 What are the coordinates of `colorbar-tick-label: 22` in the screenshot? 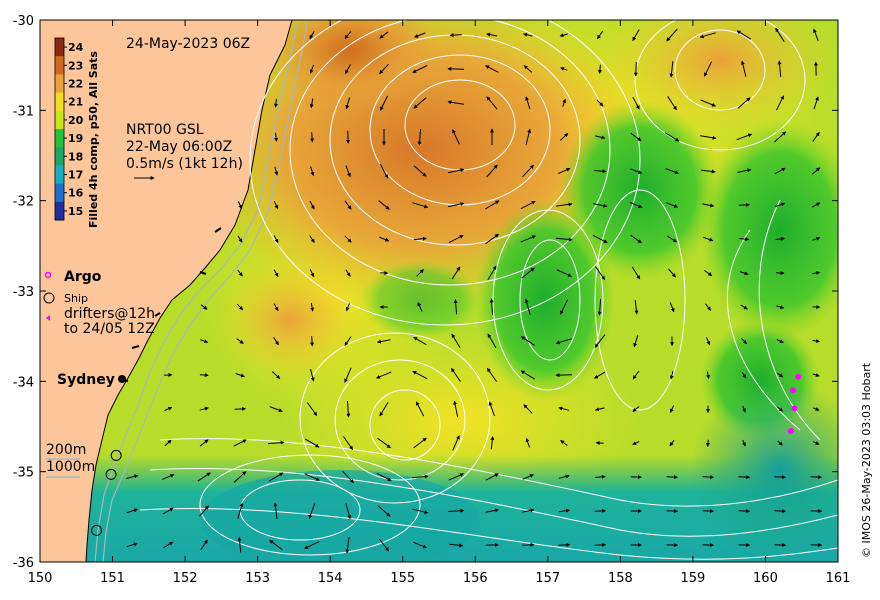 It's located at (75, 84).